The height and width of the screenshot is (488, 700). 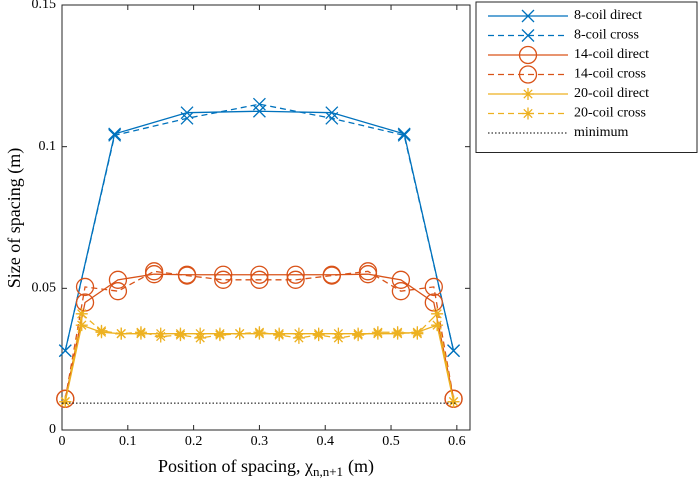 I want to click on x-tick-label: 0.4, so click(x=325, y=441).